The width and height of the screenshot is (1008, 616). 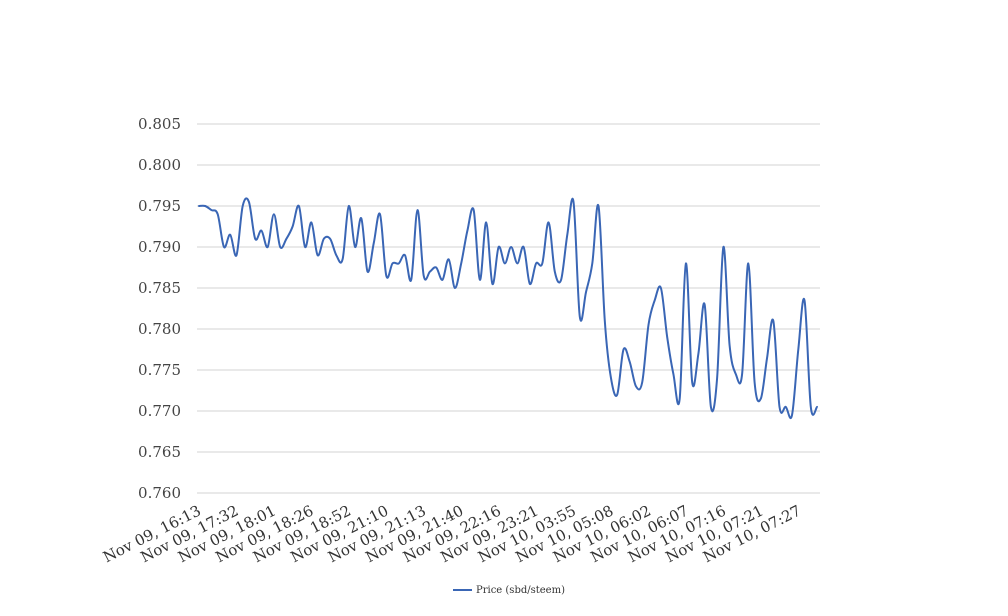 What do you see at coordinates (159, 206) in the screenshot?
I see `y-tick-label: 0.795` at bounding box center [159, 206].